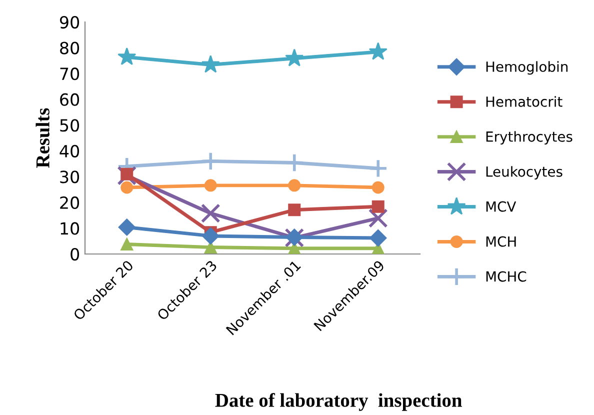 This screenshot has height=415, width=594. What do you see at coordinates (70, 151) in the screenshot?
I see `y-tick-label: 40` at bounding box center [70, 151].